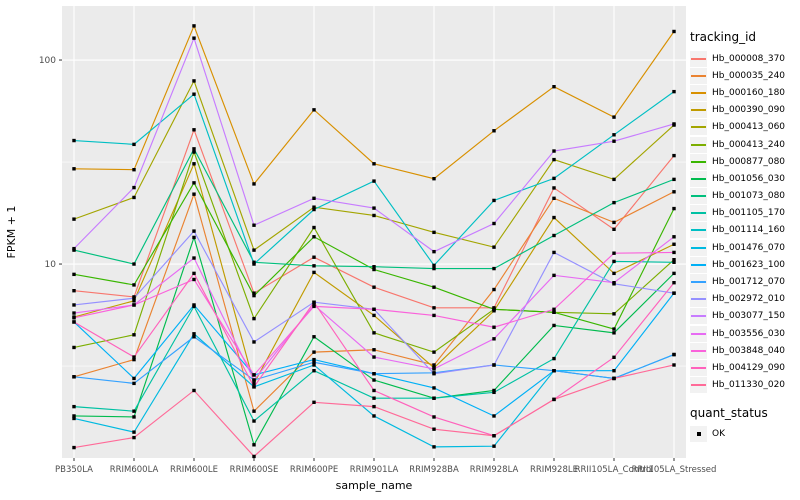  Describe the element at coordinates (749, 178) in the screenshot. I see `legend-item-label: Hb_001056_030` at that location.